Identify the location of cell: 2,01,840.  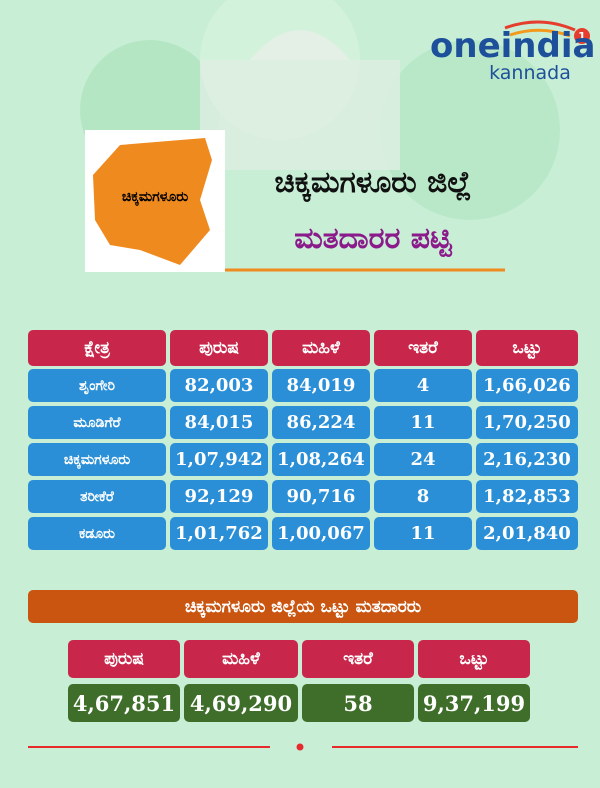
(527, 533).